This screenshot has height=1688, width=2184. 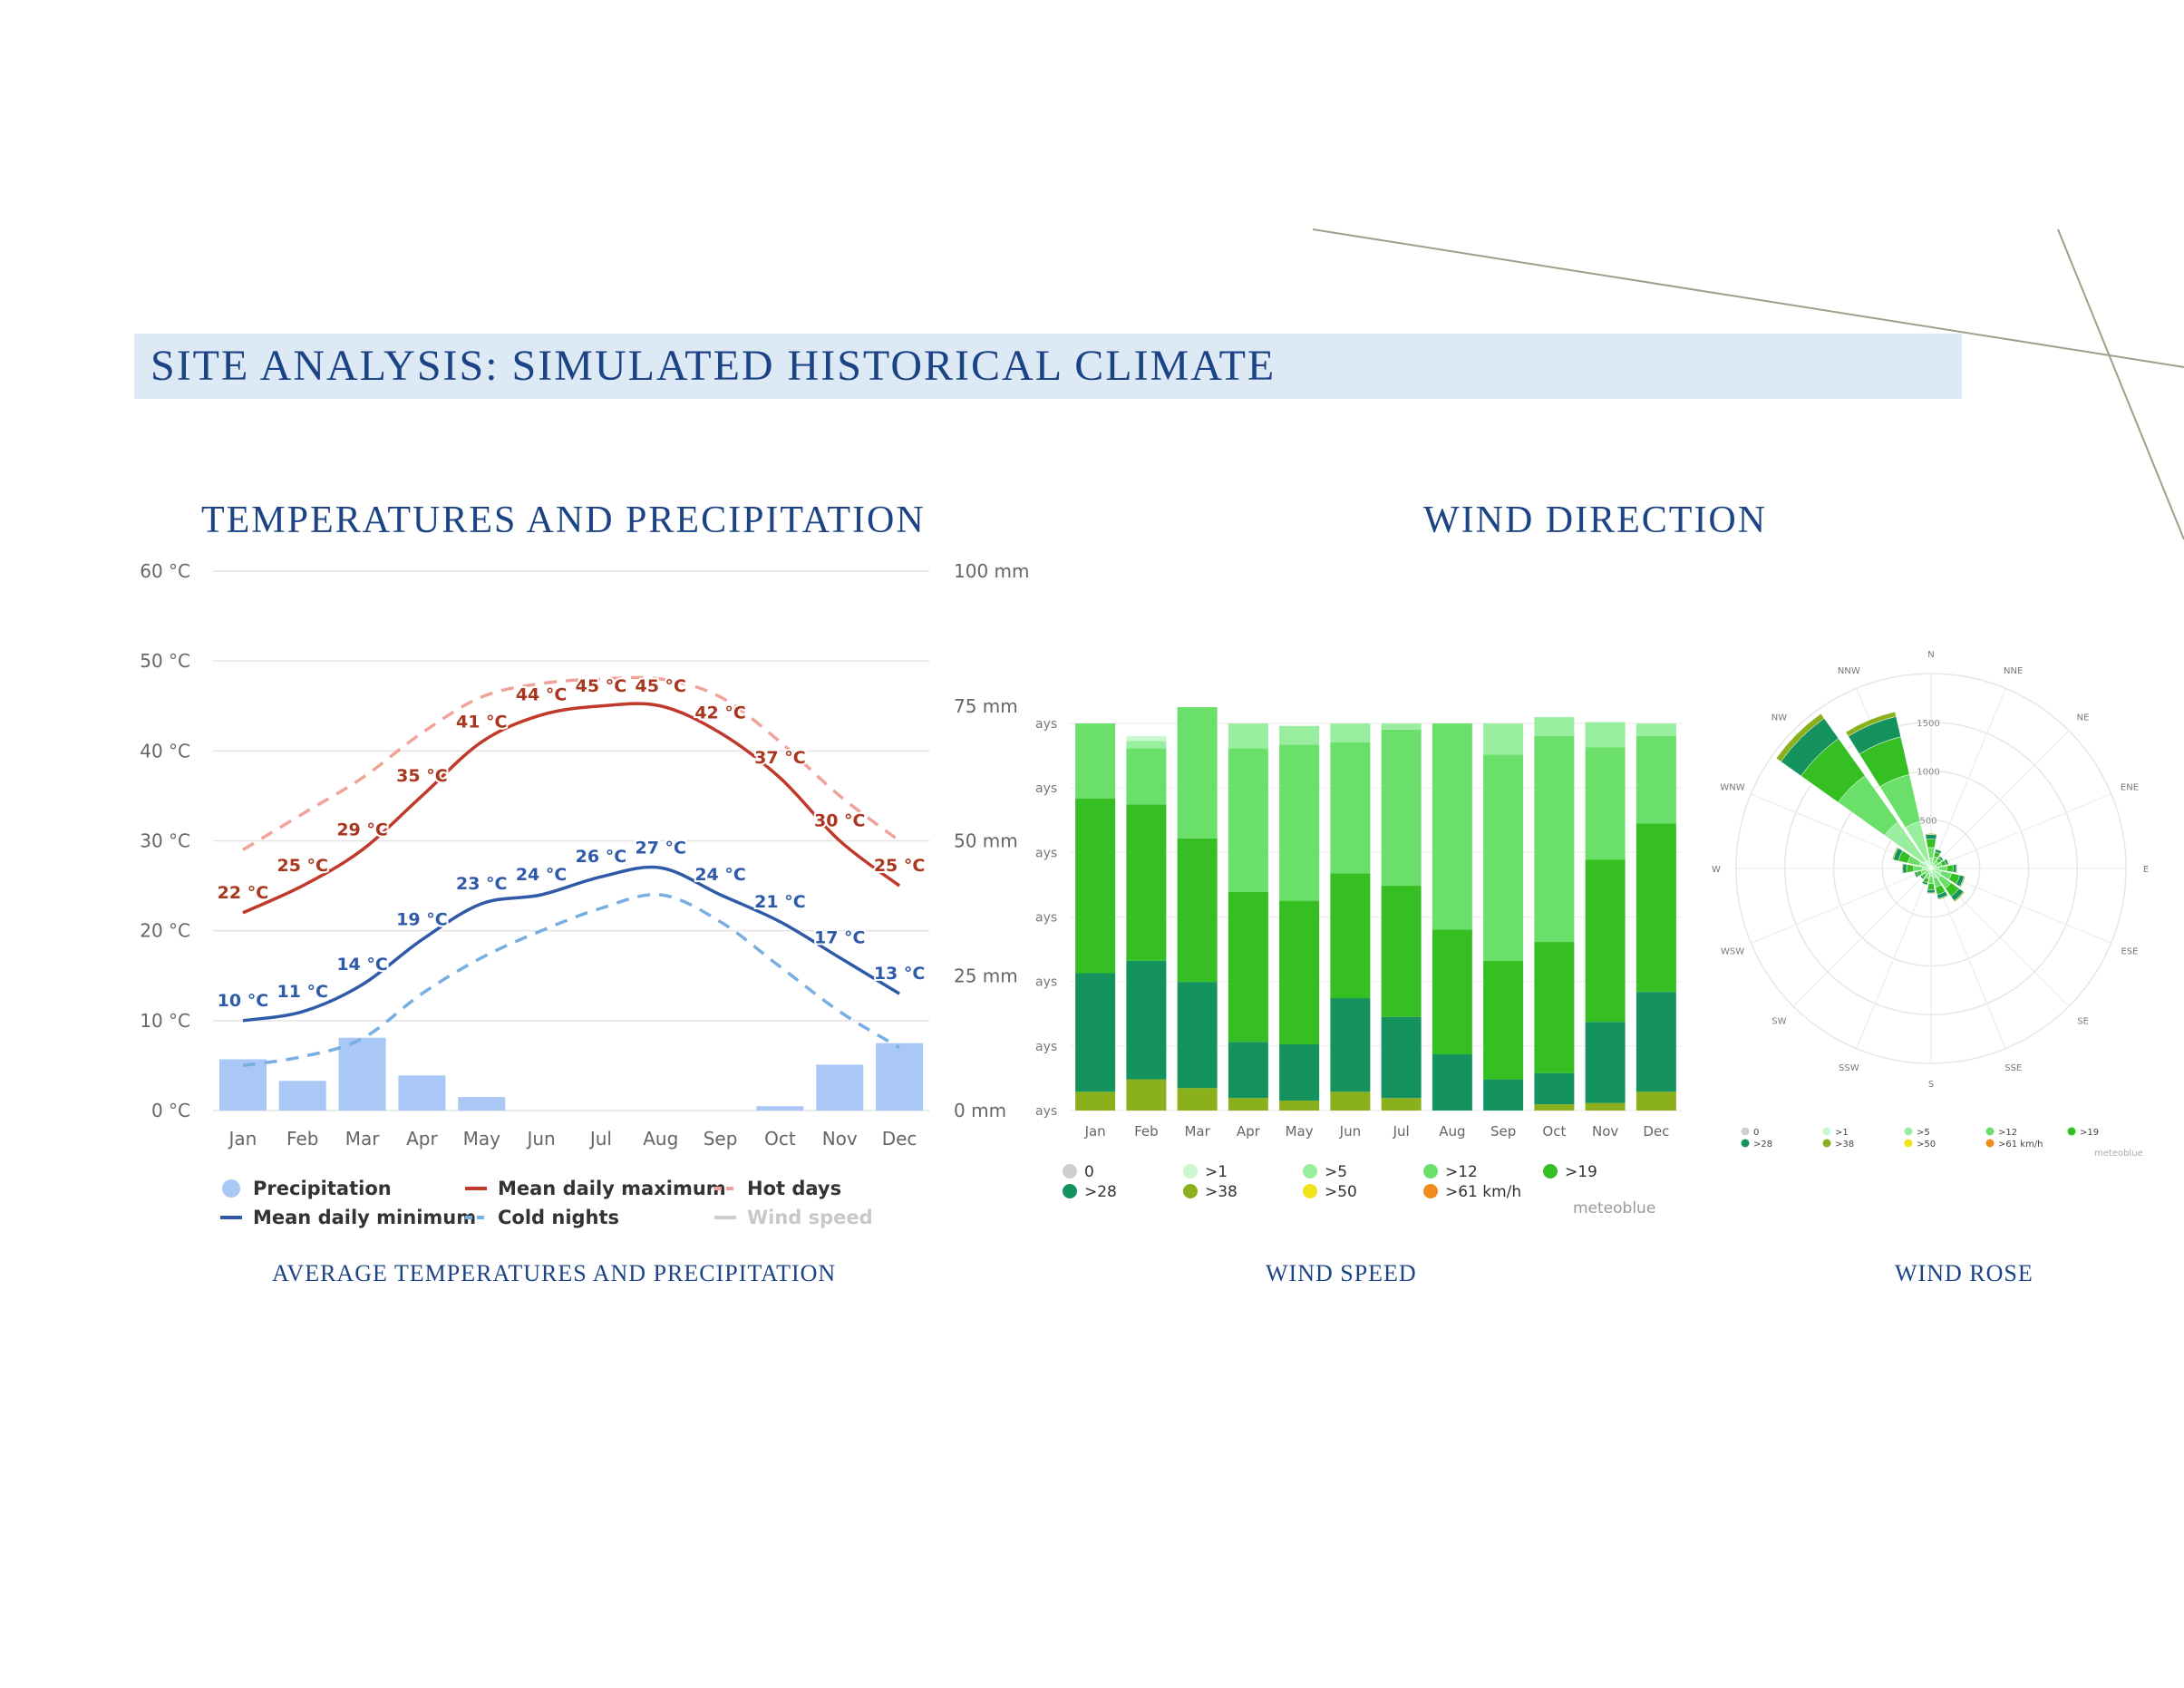 What do you see at coordinates (2013, 1068) in the screenshot?
I see `direction-label: SSE` at bounding box center [2013, 1068].